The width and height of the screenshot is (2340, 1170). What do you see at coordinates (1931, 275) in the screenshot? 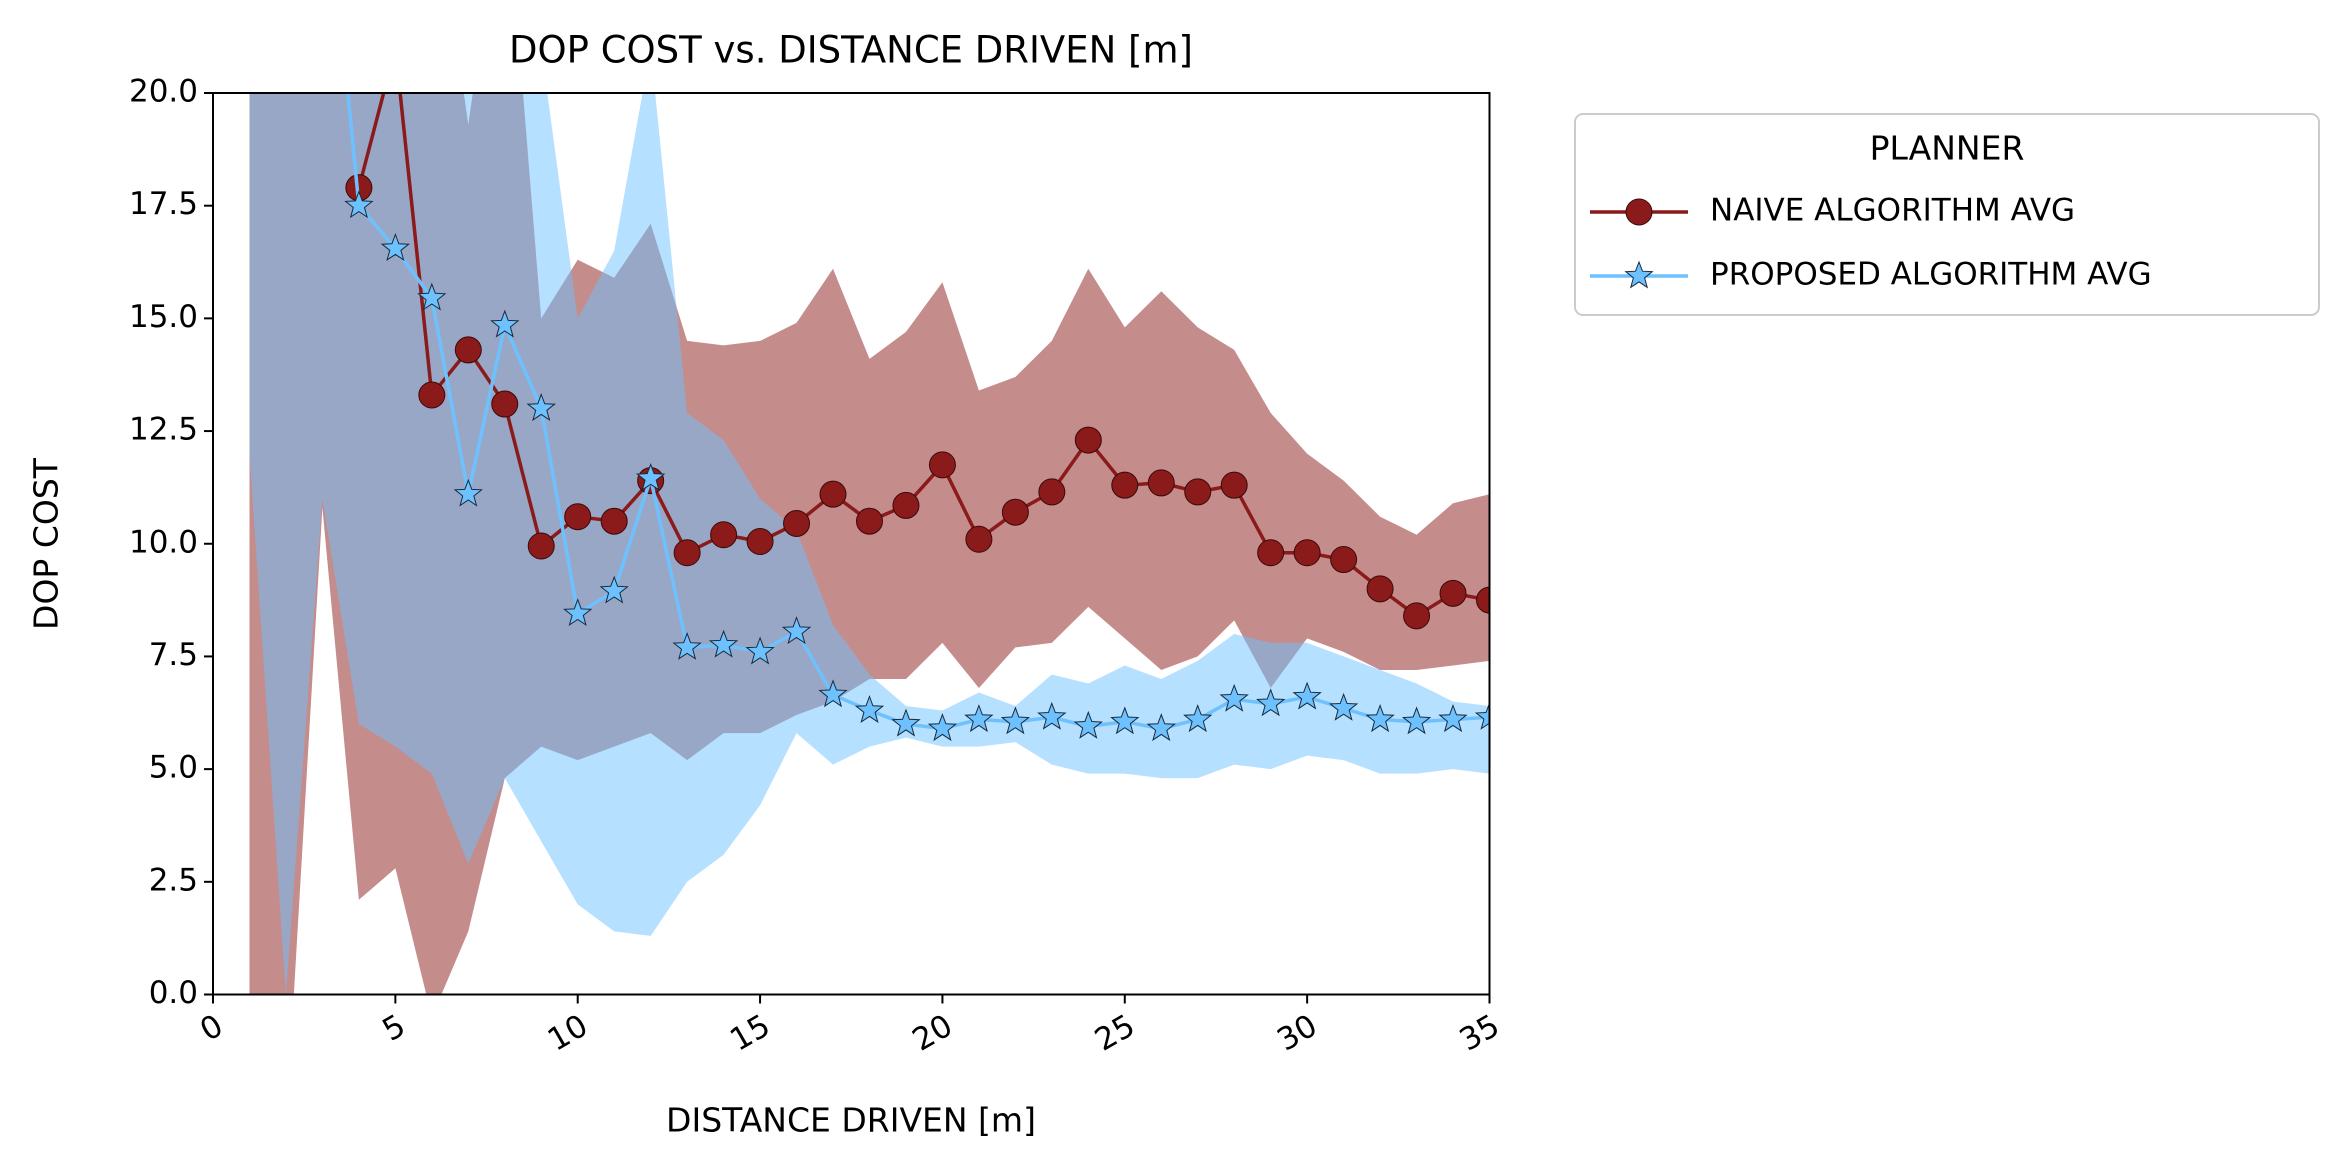
I see `legend-label: PROPOSED ALGORITHM AVG` at bounding box center [1931, 275].